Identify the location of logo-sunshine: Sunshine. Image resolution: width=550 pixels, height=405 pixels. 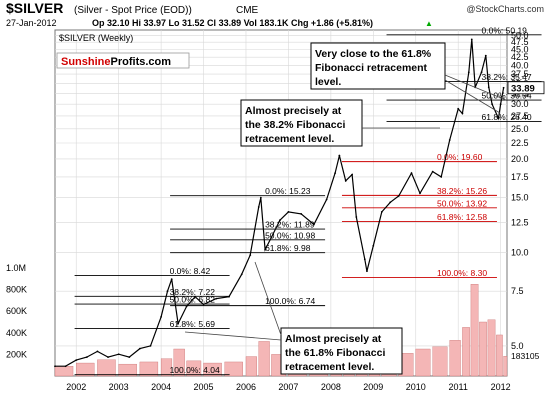
(86, 62).